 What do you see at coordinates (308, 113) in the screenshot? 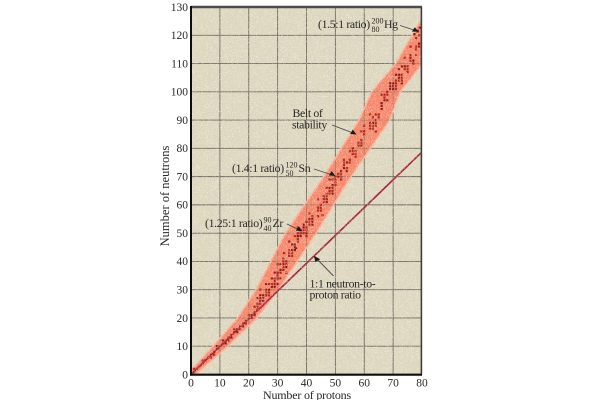
I see `svg-text: Belt of` at bounding box center [308, 113].